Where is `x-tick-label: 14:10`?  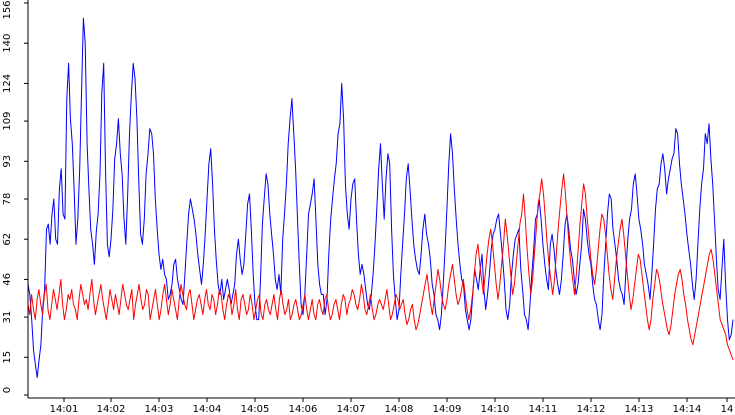
x-tick-label: 14:10 is located at coordinates (495, 409).